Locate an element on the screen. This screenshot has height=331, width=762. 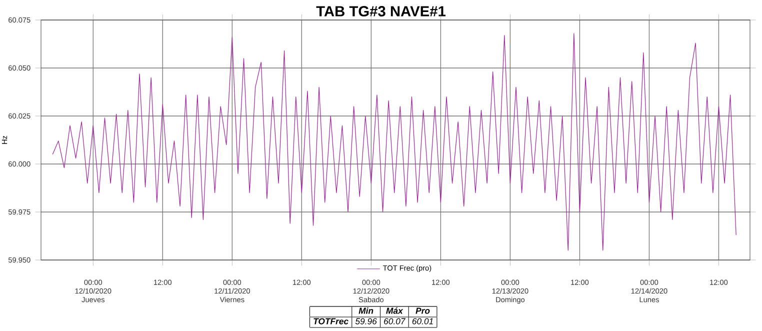
text: TOTFrec is located at coordinates (331, 321).